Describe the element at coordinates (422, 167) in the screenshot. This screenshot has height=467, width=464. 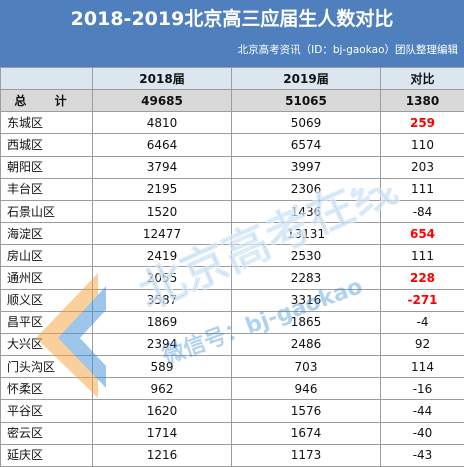
I see `value-diff: 203` at that location.